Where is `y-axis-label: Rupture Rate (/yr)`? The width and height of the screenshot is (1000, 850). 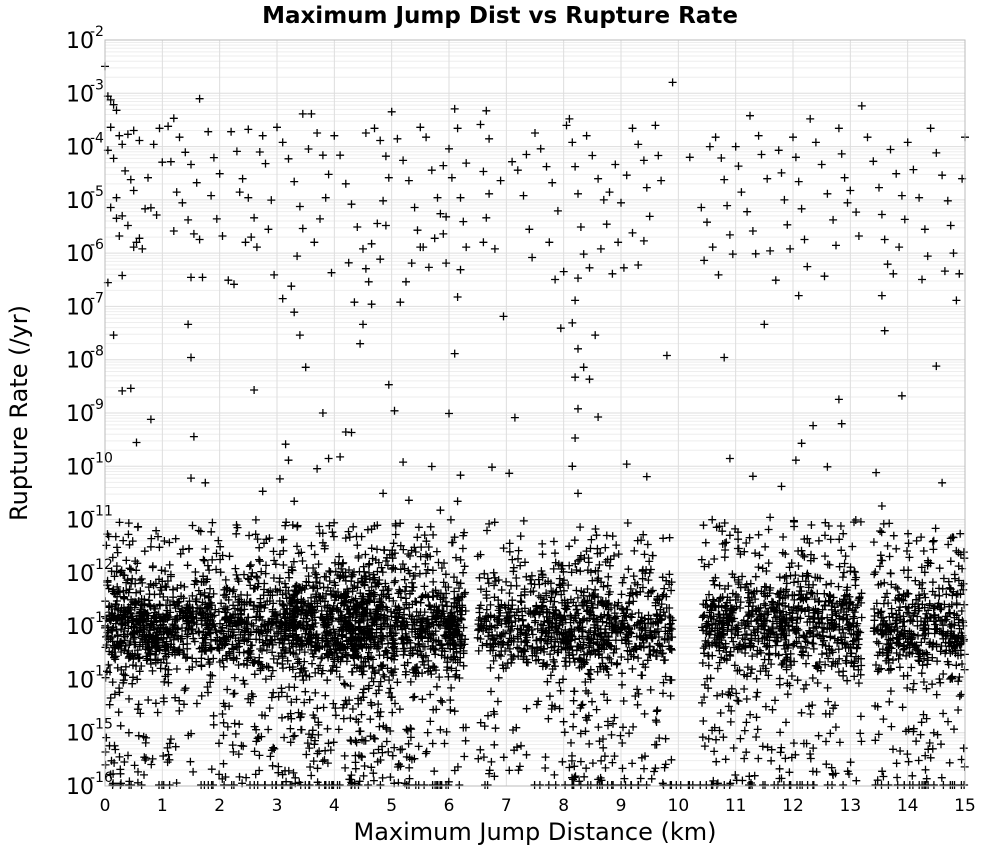 y-axis-label: Rupture Rate (/yr) is located at coordinates (19, 413).